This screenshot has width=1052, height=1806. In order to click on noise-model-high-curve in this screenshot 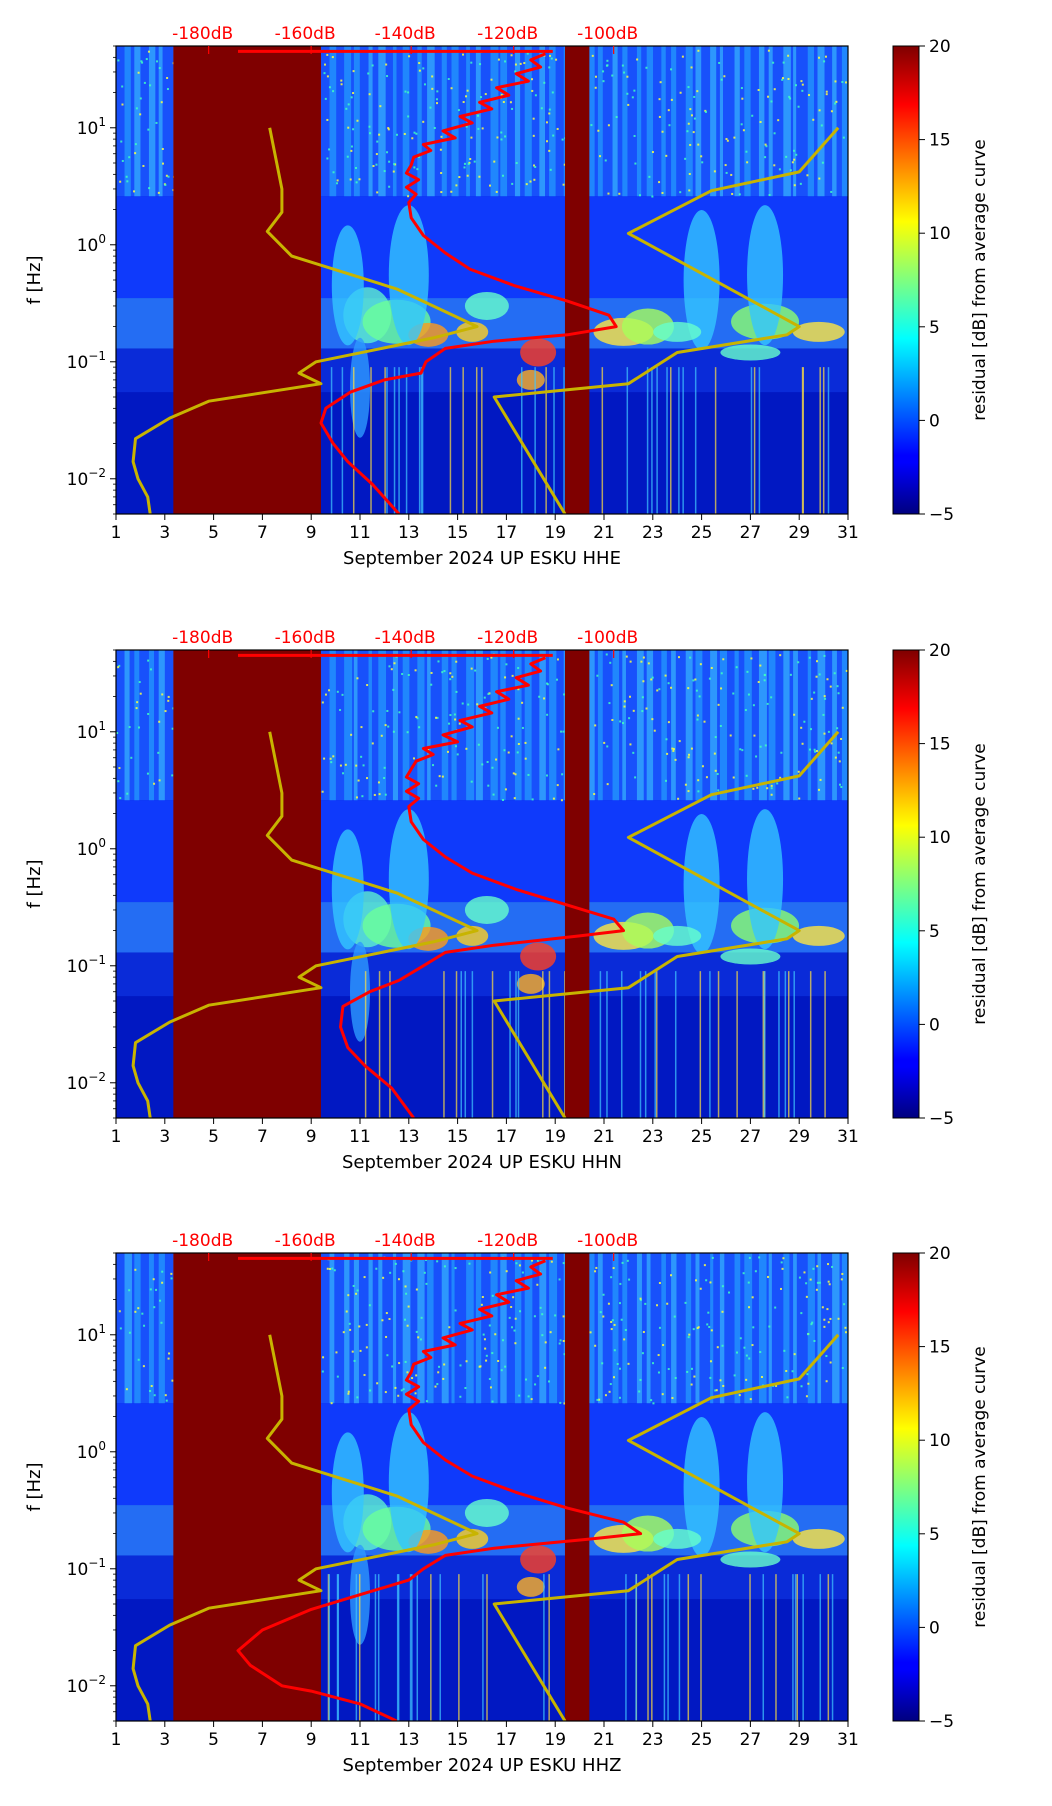, I will do `click(666, 320)`.